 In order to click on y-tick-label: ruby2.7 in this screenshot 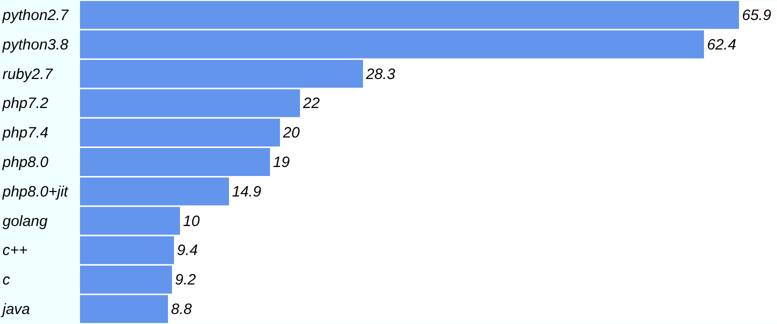, I will do `click(28, 74)`.